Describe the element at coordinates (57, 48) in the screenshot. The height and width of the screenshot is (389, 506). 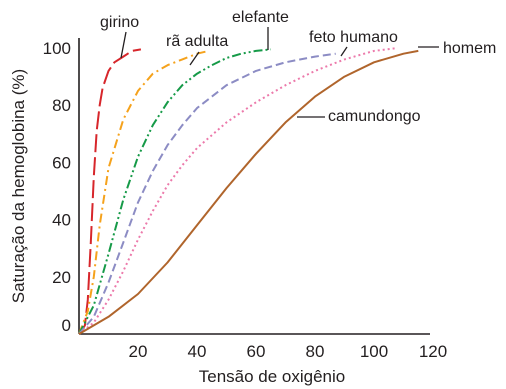
I see `y-tick-label: 100` at that location.